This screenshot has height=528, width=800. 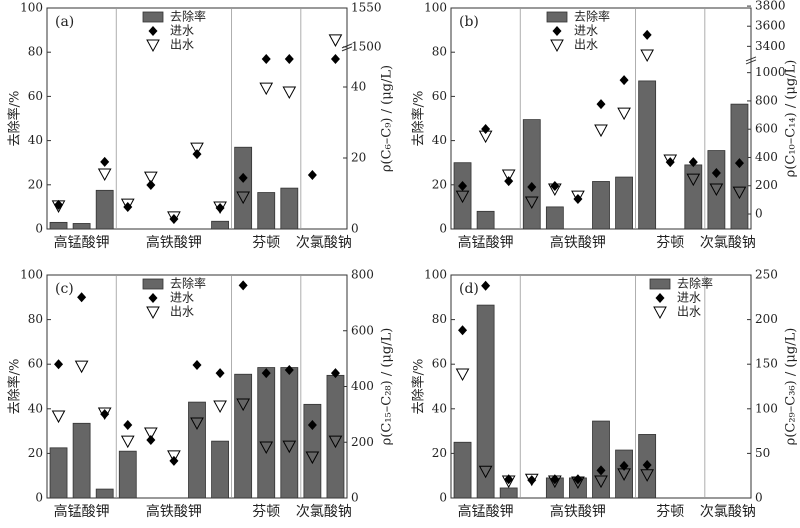 I want to click on y2-tick-label: 400, so click(x=766, y=157).